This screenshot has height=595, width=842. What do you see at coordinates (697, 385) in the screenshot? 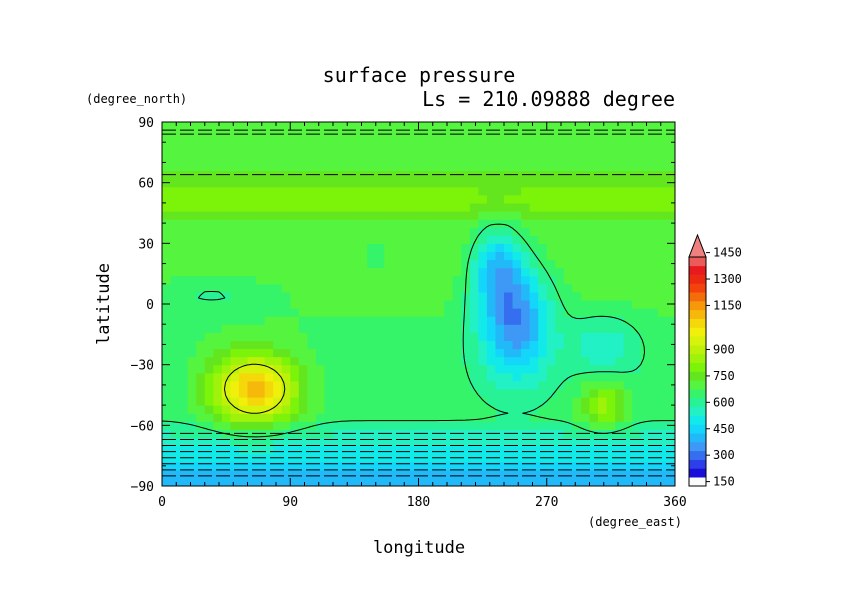
I see `colorbar-swatch` at bounding box center [697, 385].